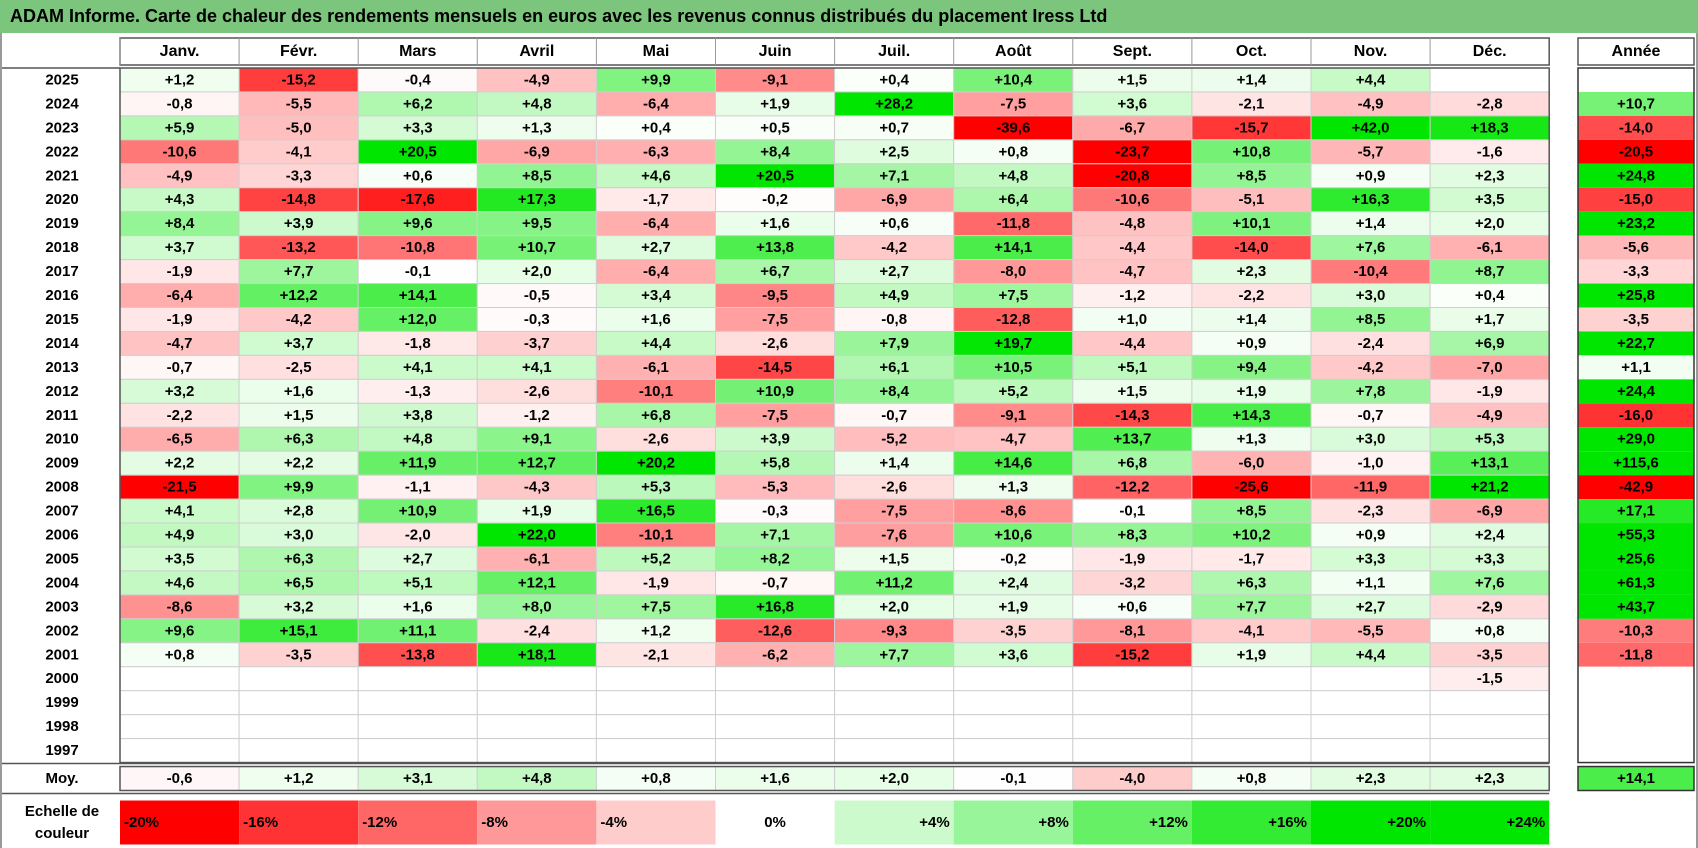  I want to click on cell-value: +0,6, so click(418, 175).